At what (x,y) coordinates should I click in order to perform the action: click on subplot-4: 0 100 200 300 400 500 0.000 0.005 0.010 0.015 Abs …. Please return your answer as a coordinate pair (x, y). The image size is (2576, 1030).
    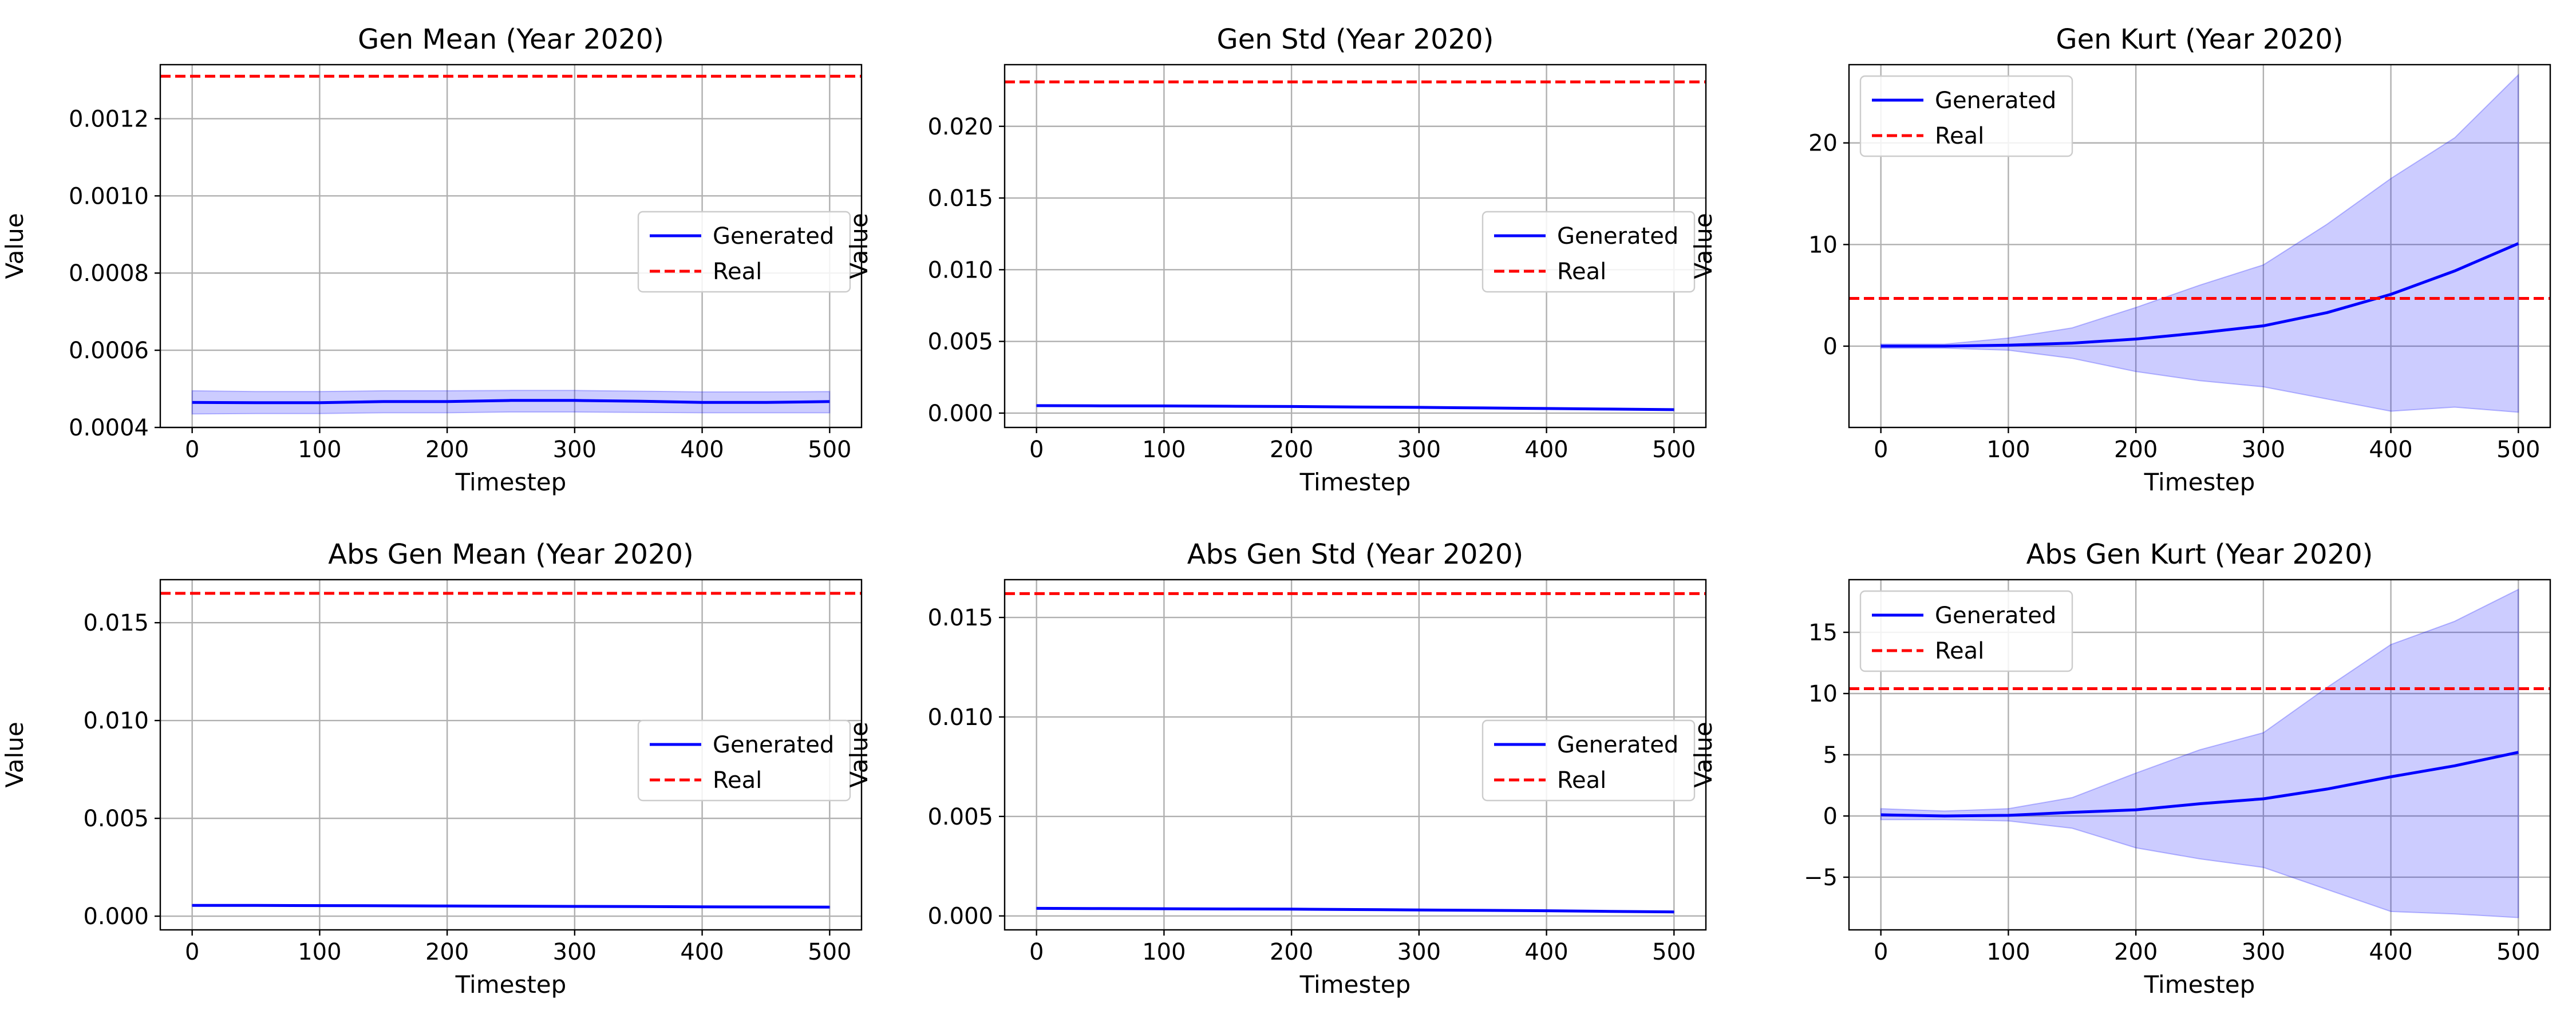
    Looking at the image, I should click on (432, 768).